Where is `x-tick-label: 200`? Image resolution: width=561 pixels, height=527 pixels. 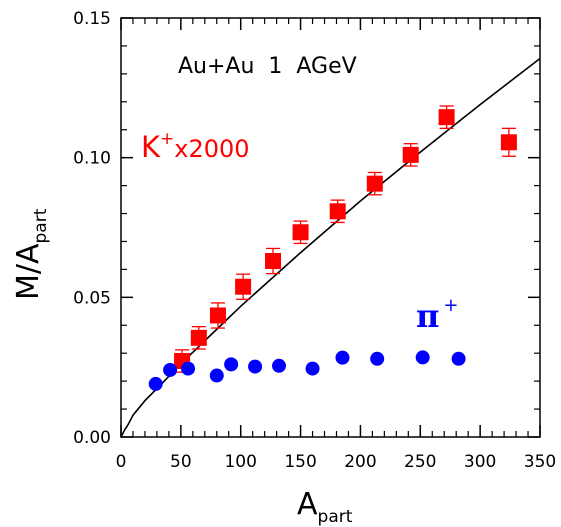
x-tick-label: 200 is located at coordinates (360, 462).